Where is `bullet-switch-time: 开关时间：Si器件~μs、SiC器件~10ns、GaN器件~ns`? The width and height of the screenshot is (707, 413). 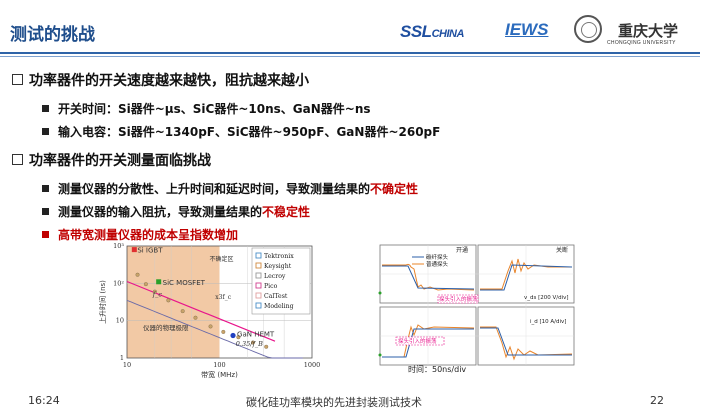
bullet-switch-time: 开关时间：Si器件~μs、SiC器件~10ns、GaN器件~ns is located at coordinates (206, 108).